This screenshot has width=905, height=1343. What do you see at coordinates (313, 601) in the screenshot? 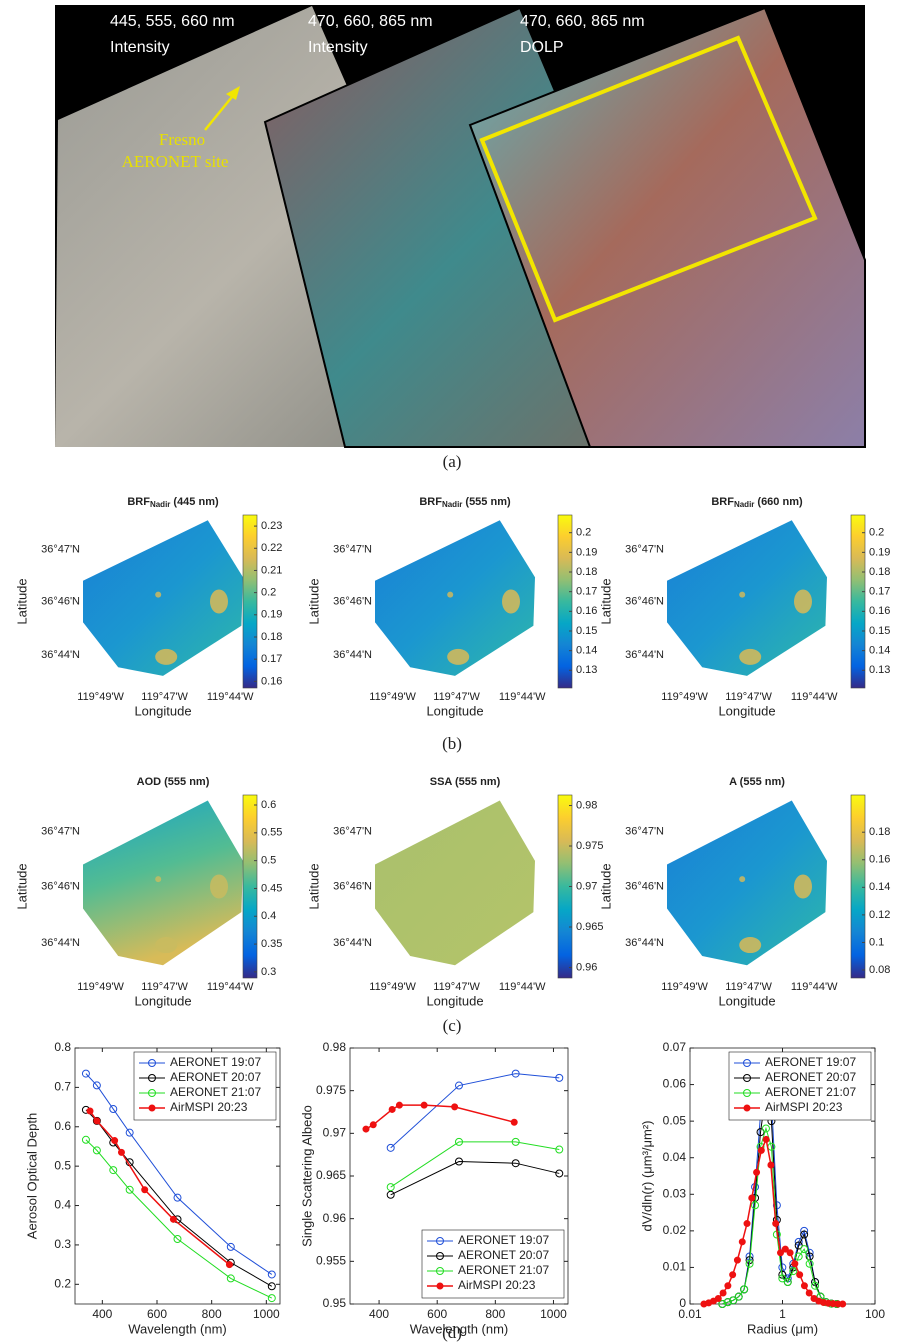
I see `y-axis-label: Latitude` at bounding box center [313, 601].